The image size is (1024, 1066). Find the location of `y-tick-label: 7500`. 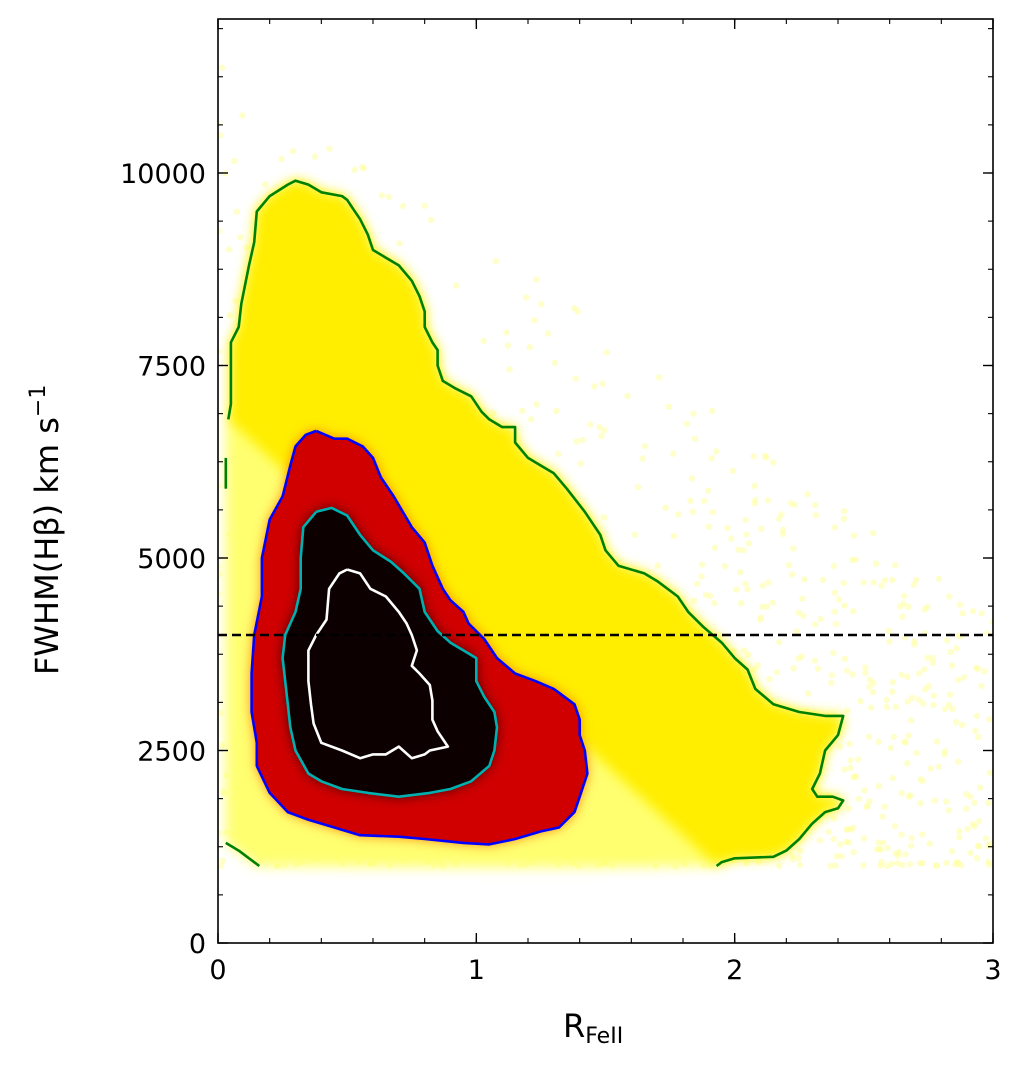

y-tick-label: 7500 is located at coordinates (171, 367).